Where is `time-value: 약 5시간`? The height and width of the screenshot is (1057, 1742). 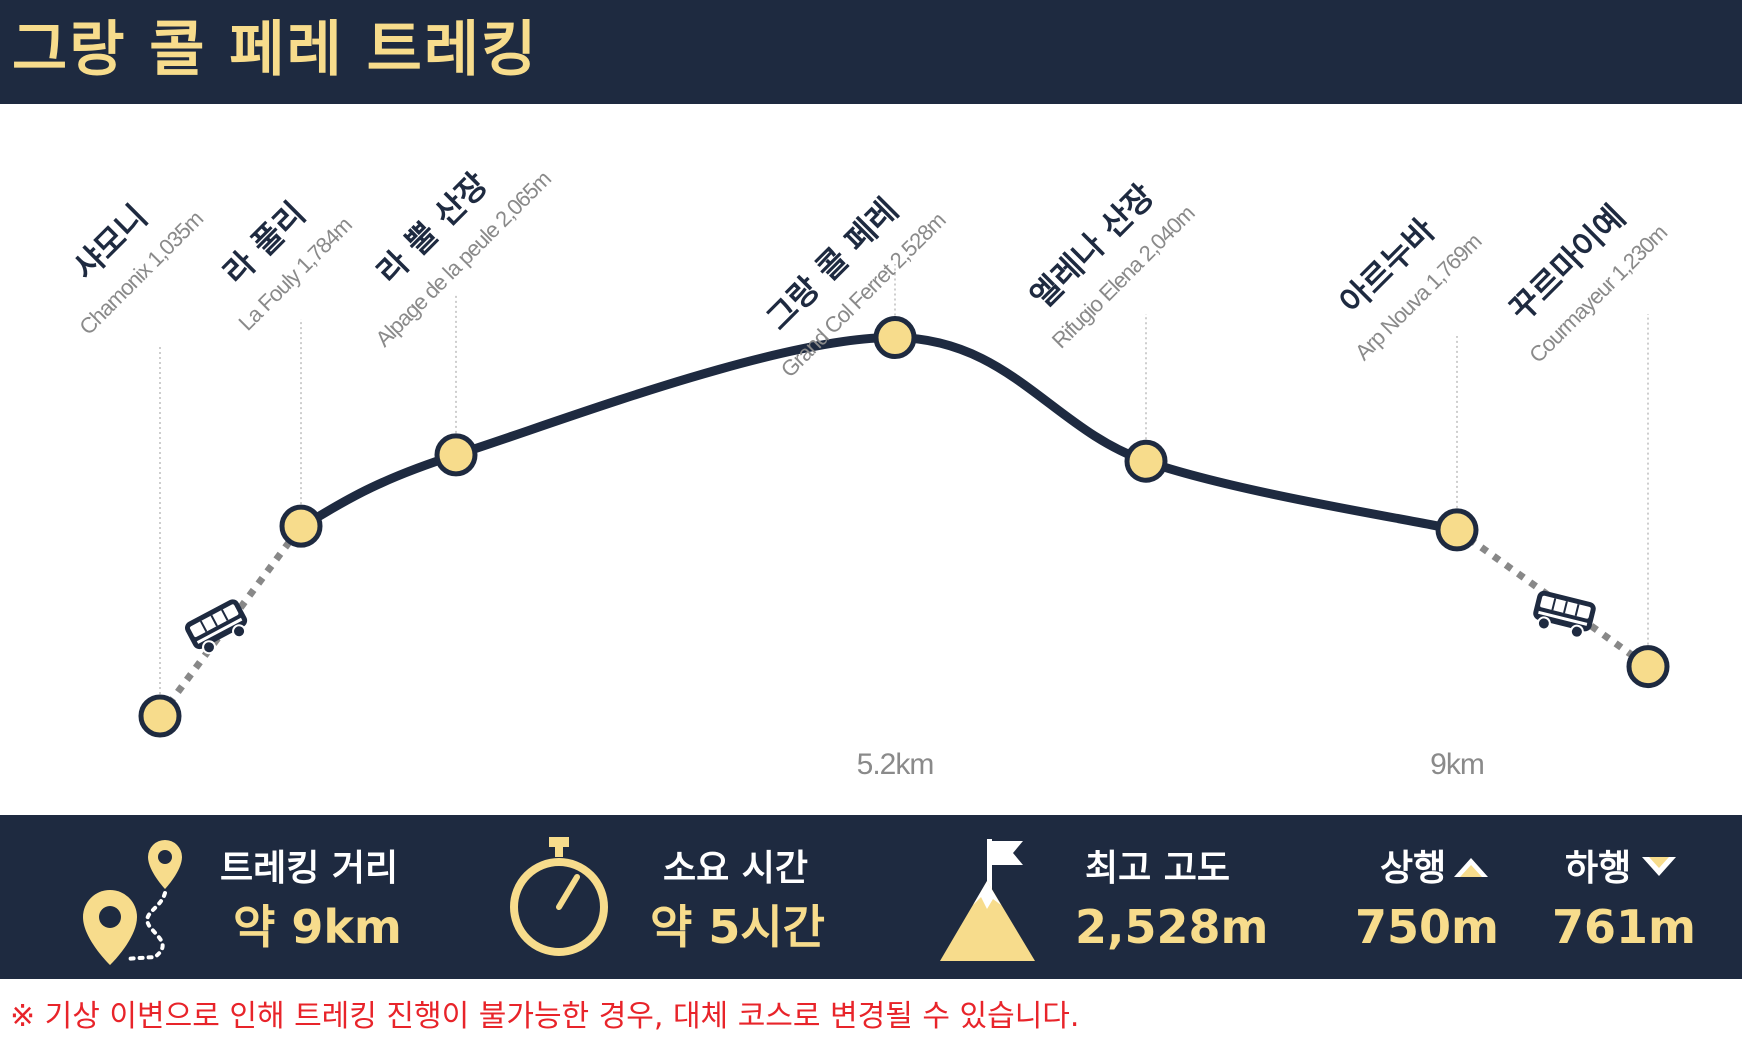 time-value: 약 5시간 is located at coordinates (737, 927).